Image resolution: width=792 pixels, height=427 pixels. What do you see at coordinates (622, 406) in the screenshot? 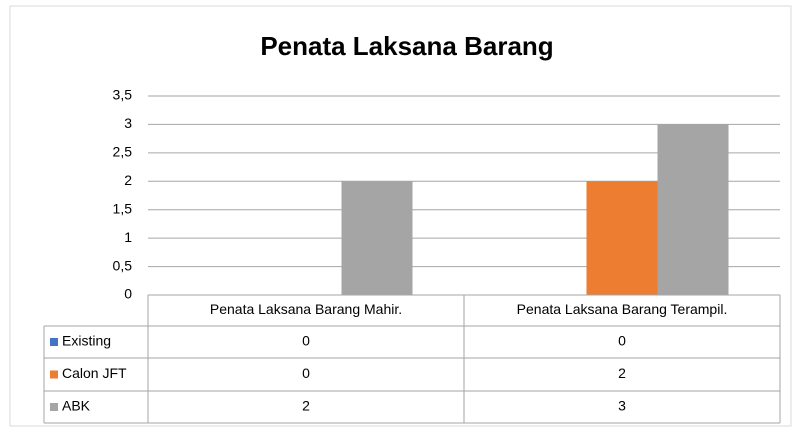
I see `table-value: 3` at bounding box center [622, 406].